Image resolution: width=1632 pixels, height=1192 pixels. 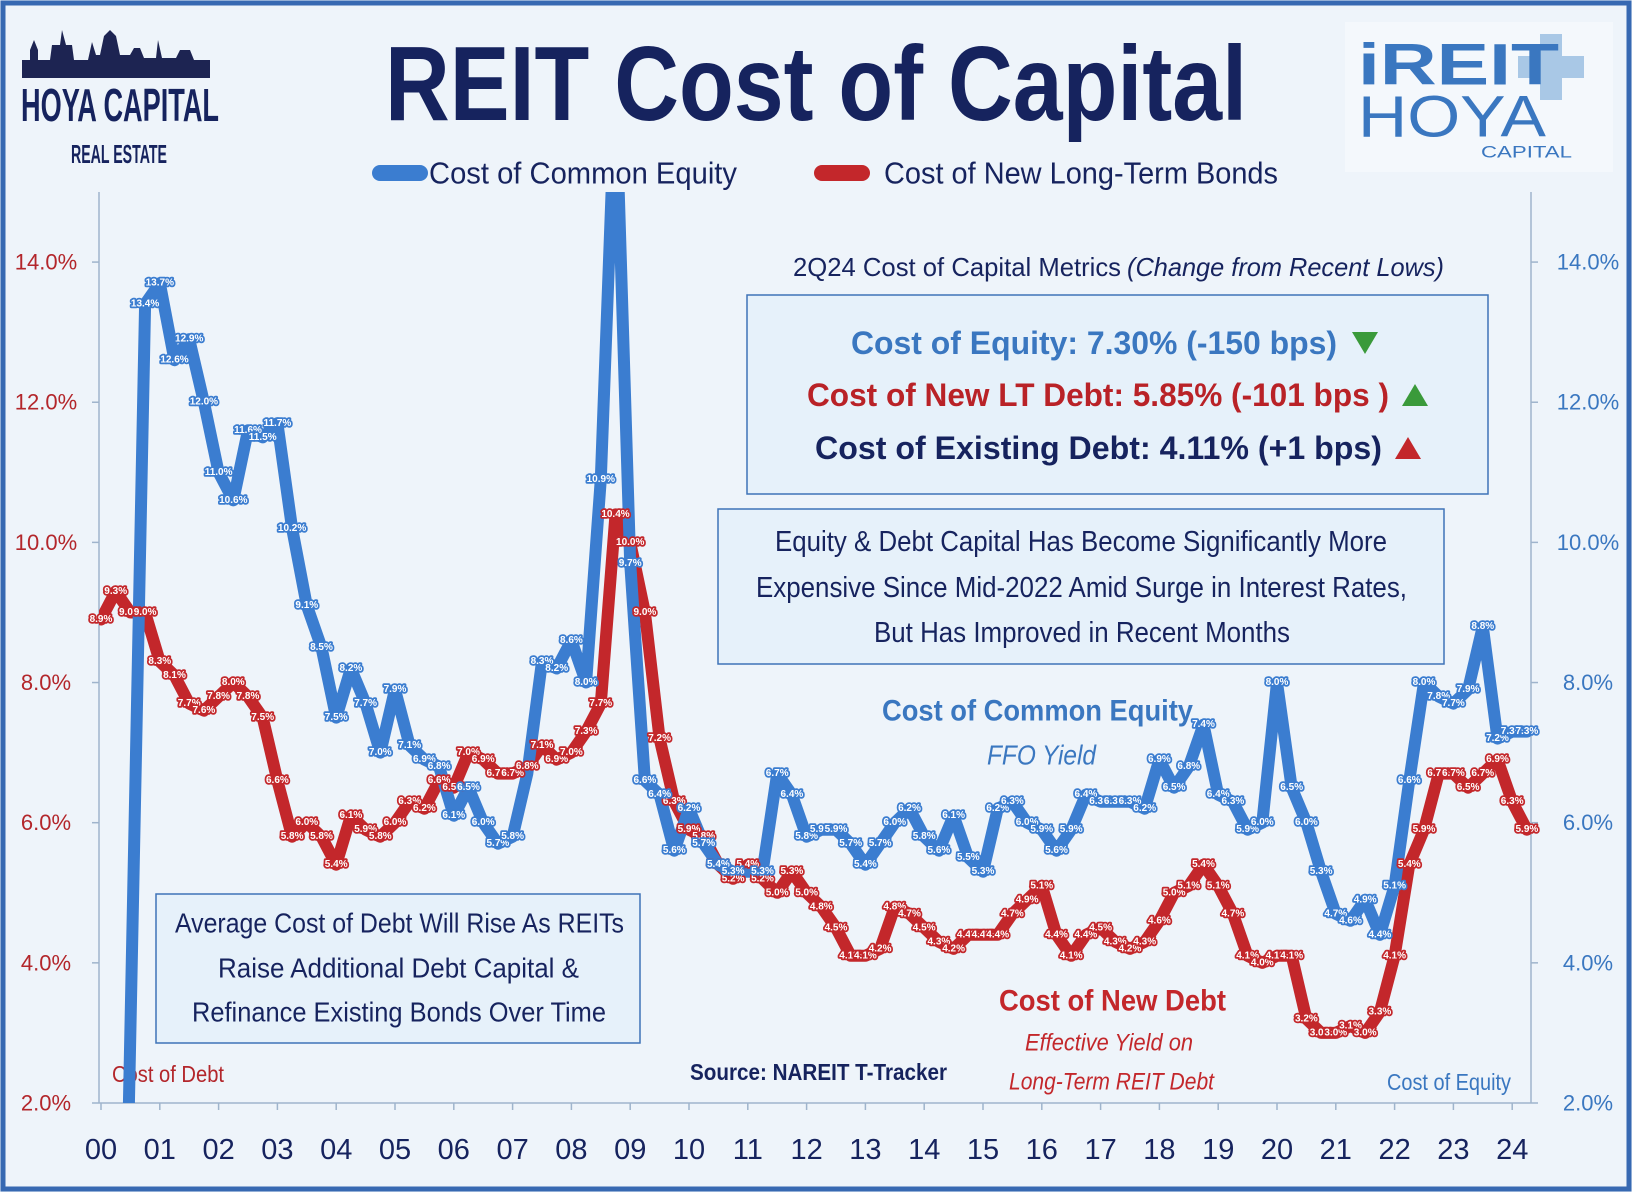 What do you see at coordinates (1588, 1103) in the screenshot?
I see `y2-tick-label: 2.0%` at bounding box center [1588, 1103].